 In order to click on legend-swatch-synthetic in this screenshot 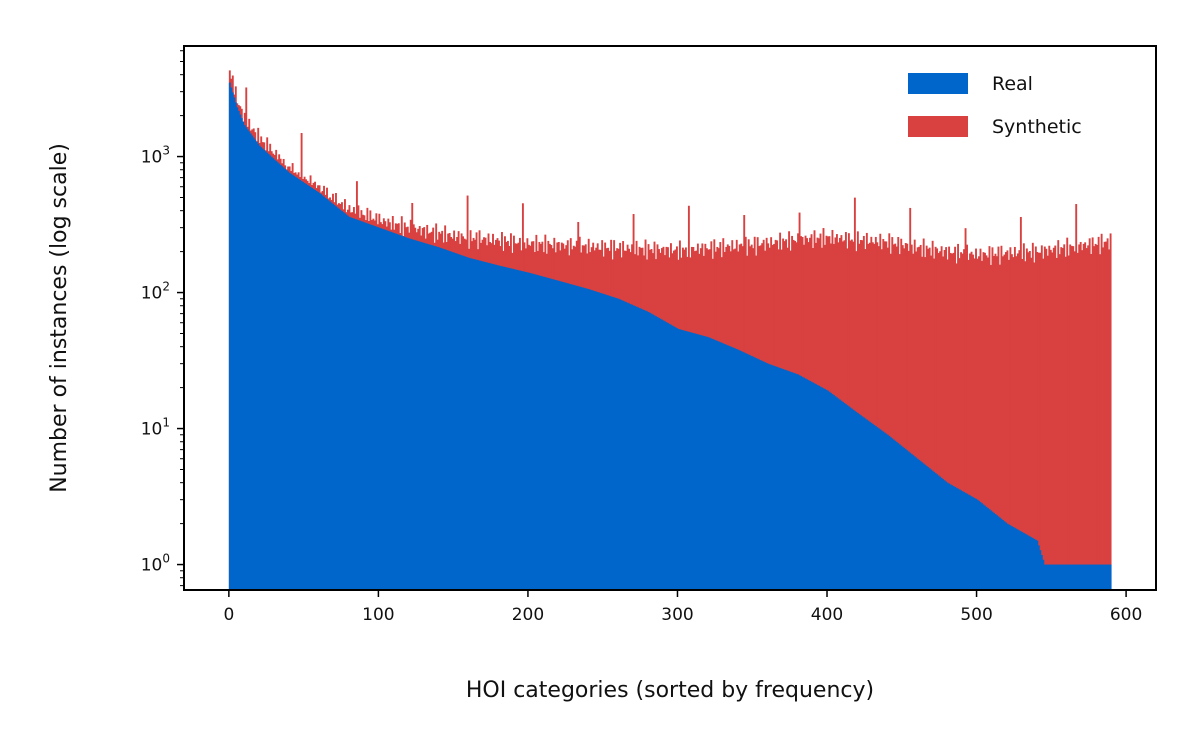, I will do `click(938, 126)`.